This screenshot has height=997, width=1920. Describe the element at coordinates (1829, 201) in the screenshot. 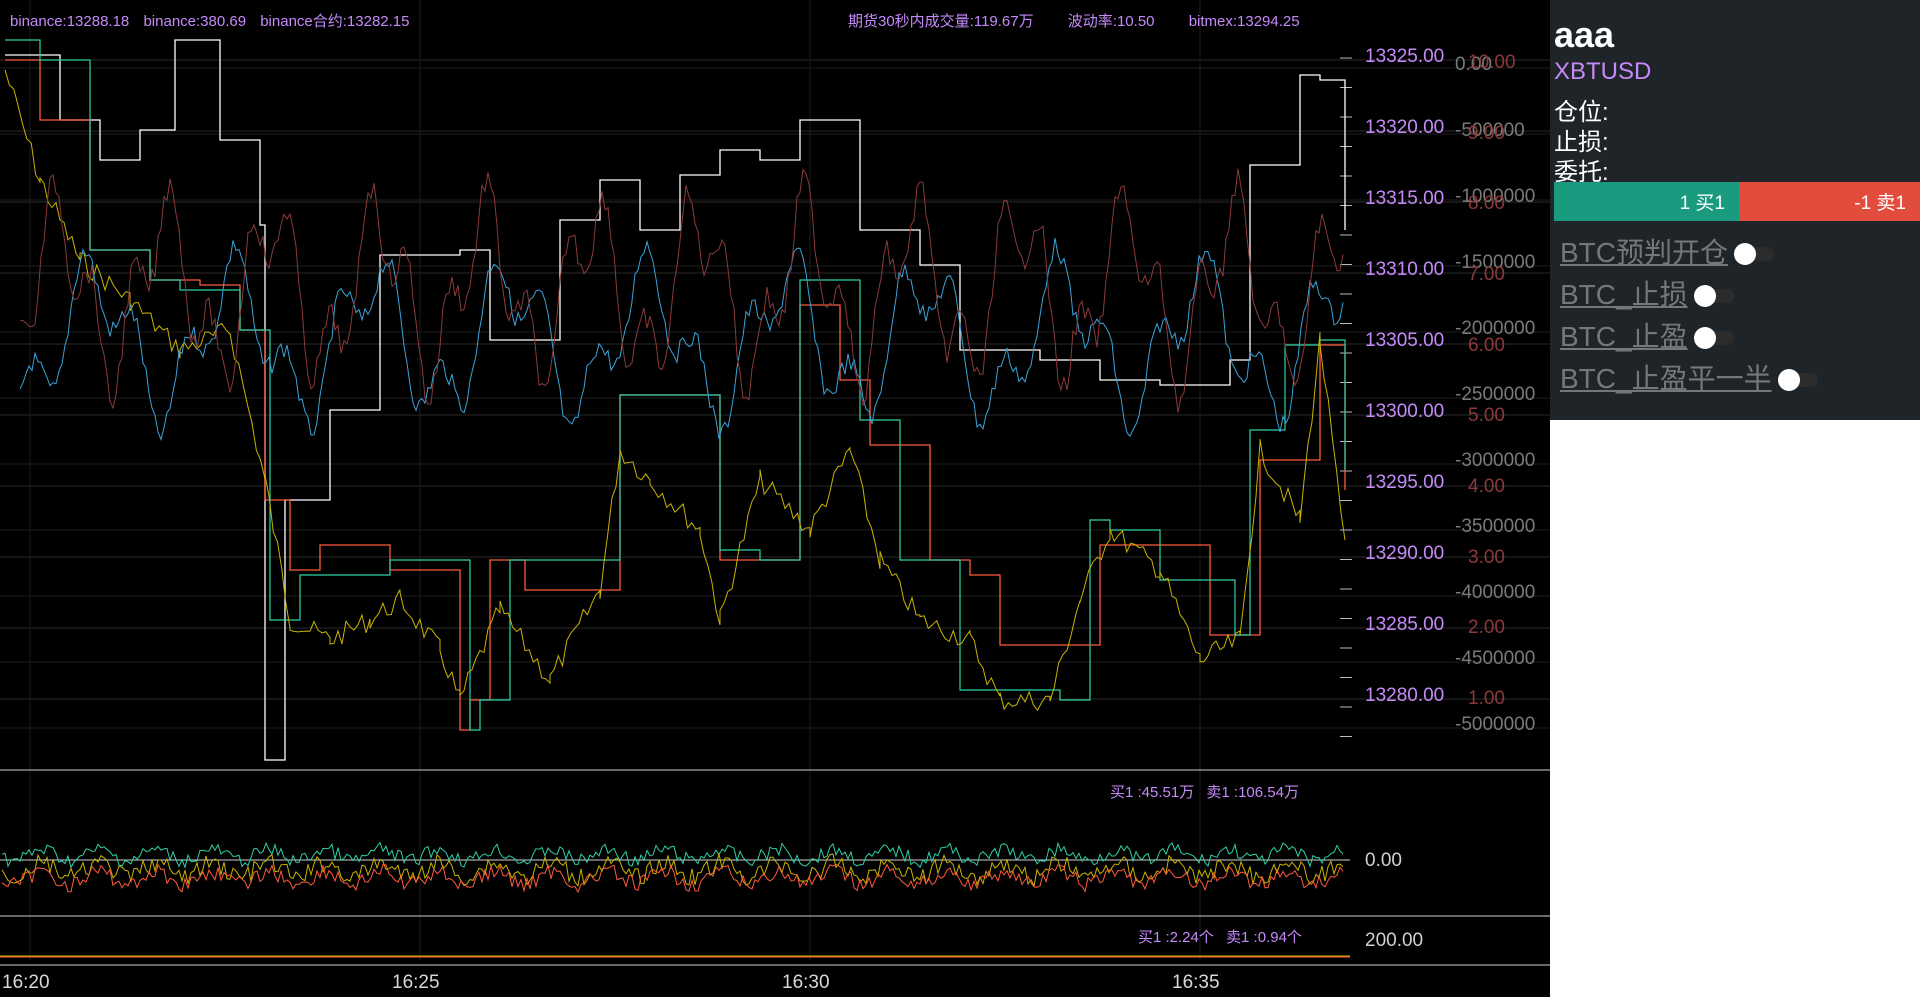

I see `sell-button: -1 卖1` at that location.